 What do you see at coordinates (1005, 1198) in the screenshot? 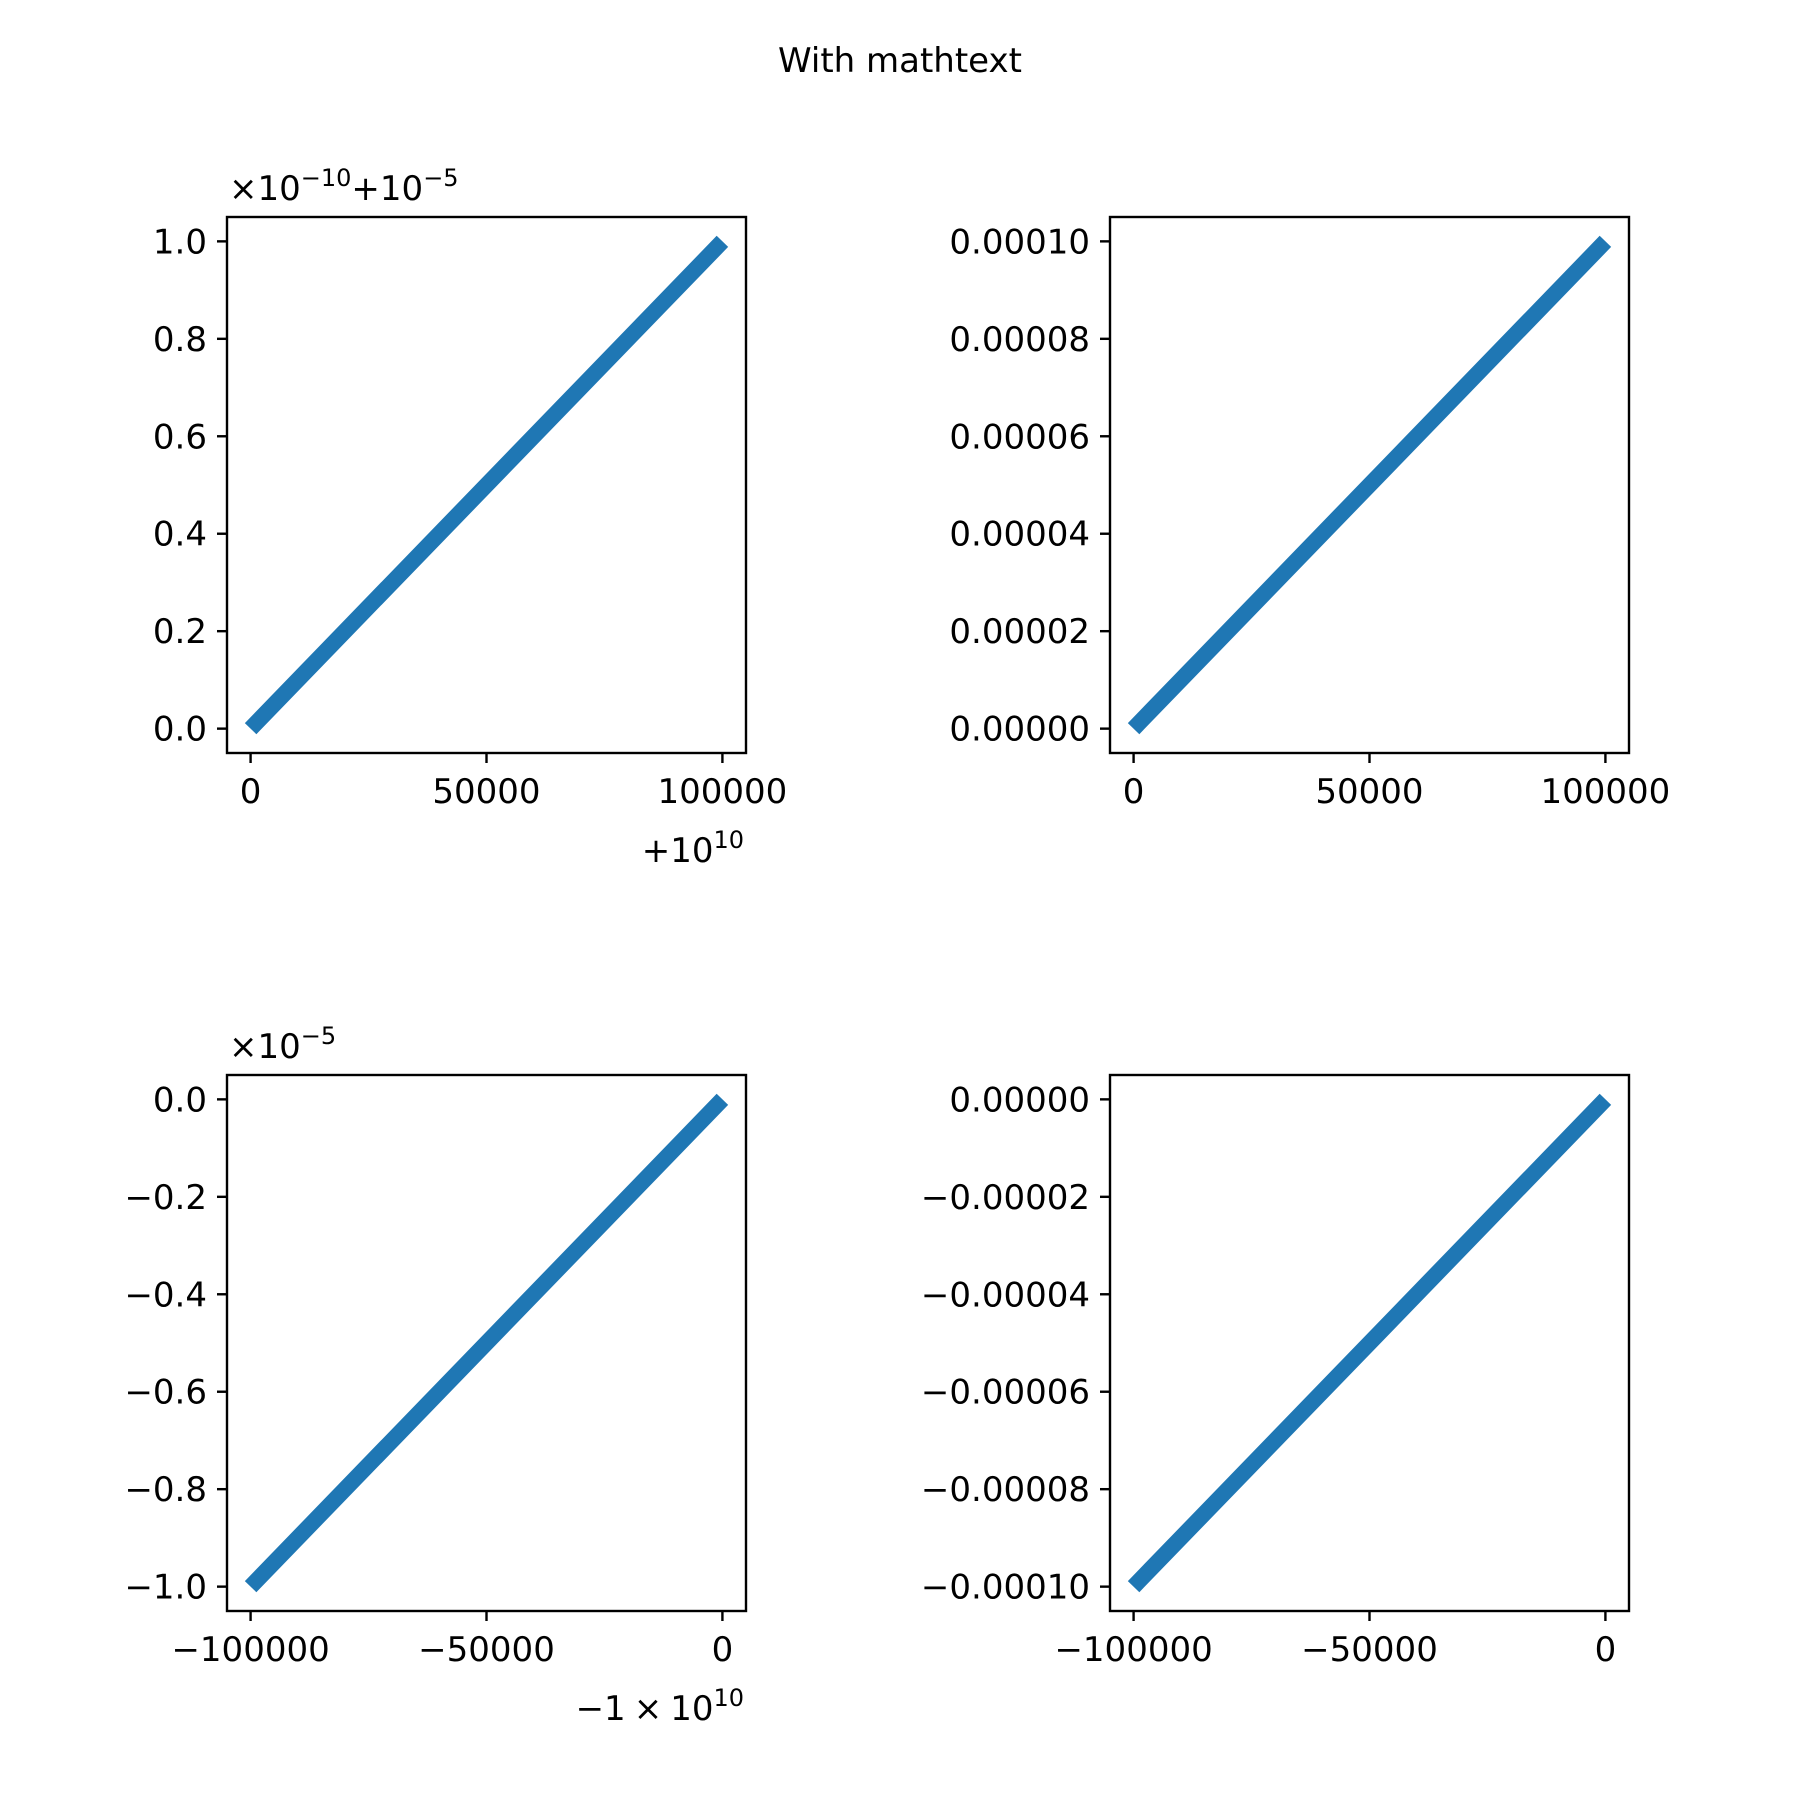
I see `y-tick-label: −0.00002` at bounding box center [1005, 1198].